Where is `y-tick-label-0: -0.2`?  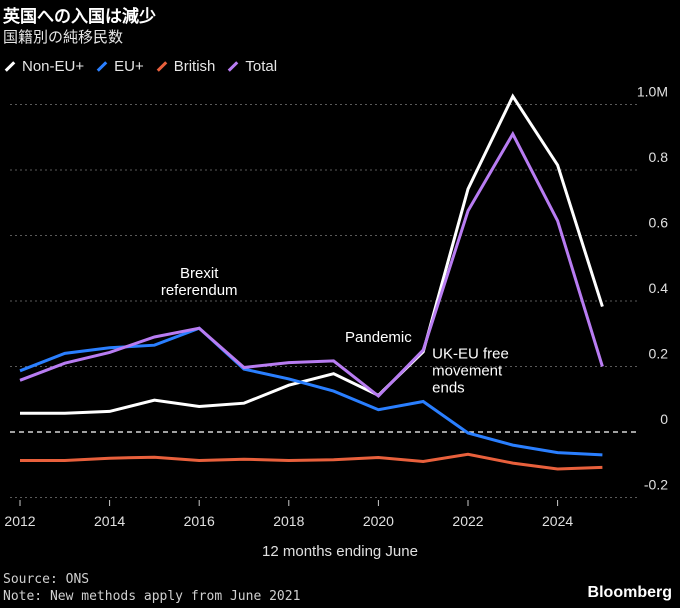 y-tick-label-0: -0.2 is located at coordinates (656, 485).